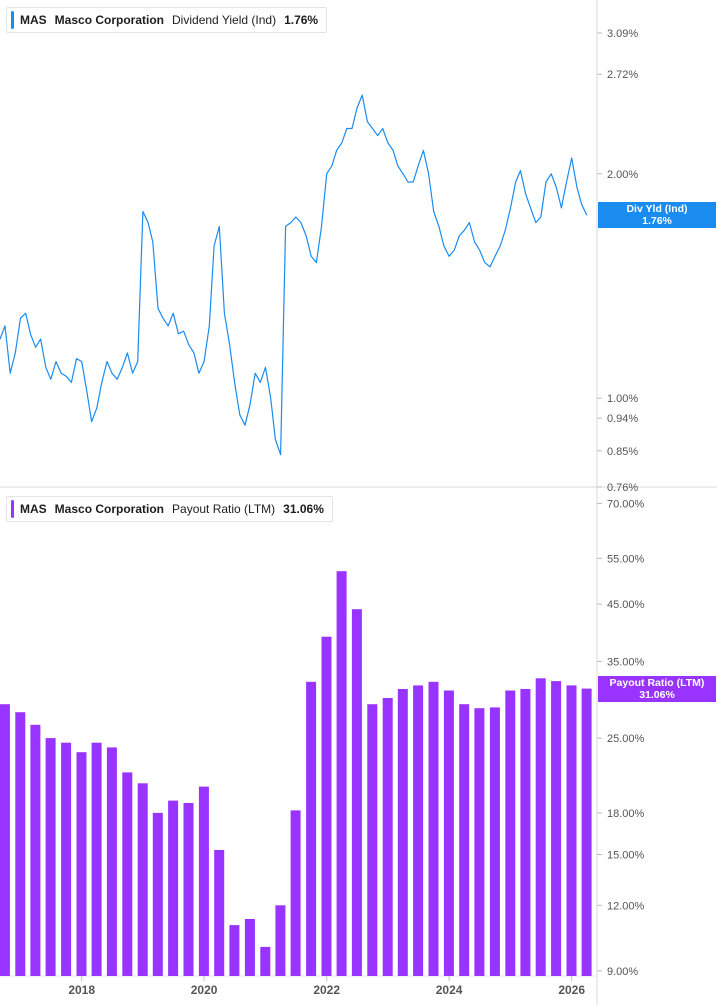  What do you see at coordinates (657, 209) in the screenshot?
I see `yield-tag-label: Div Yld (Ind)` at bounding box center [657, 209].